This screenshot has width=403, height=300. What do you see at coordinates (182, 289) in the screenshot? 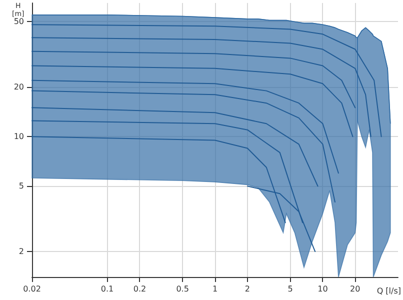
I see `x-tick-label: 0.5` at bounding box center [182, 289].